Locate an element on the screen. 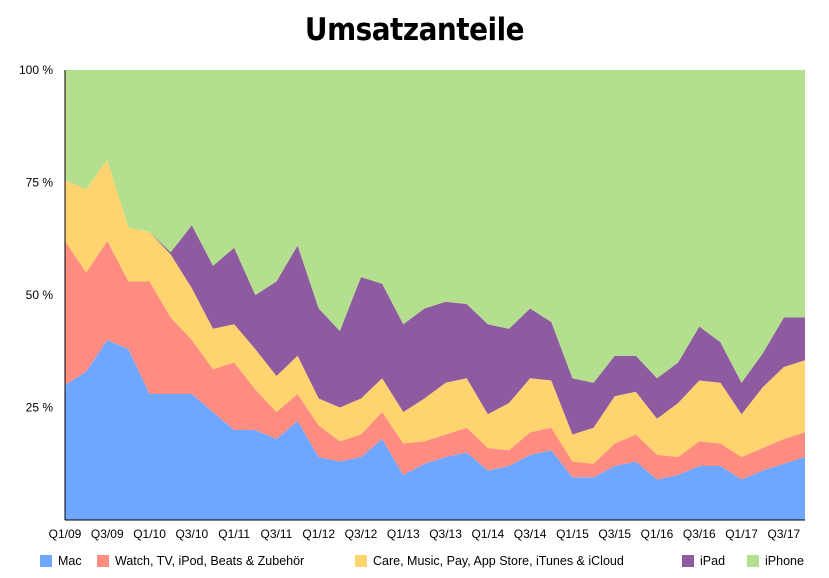 The image size is (829, 578). legend-label: Watch, TV, iPod, Beats & Zubehör is located at coordinates (210, 561).